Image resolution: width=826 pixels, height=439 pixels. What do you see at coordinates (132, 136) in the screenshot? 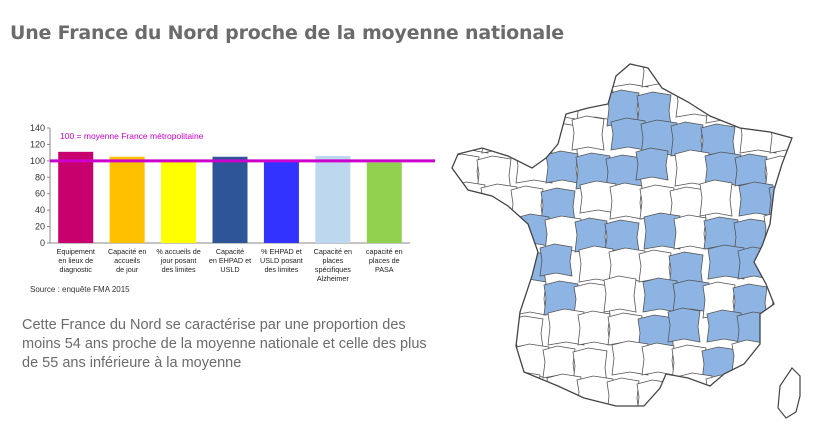
I see `reference-line-label: 100 = moyenne France métropolitaine` at bounding box center [132, 136].